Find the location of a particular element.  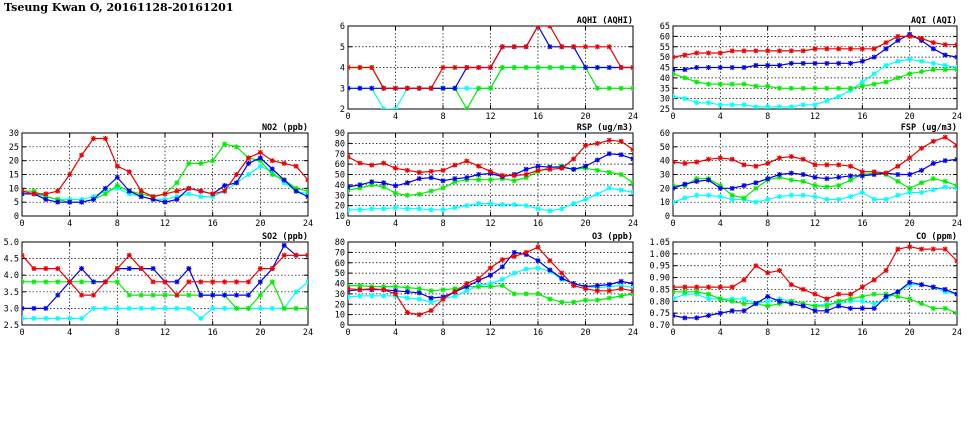

y-tick-label: 0.90 is located at coordinates (660, 279).